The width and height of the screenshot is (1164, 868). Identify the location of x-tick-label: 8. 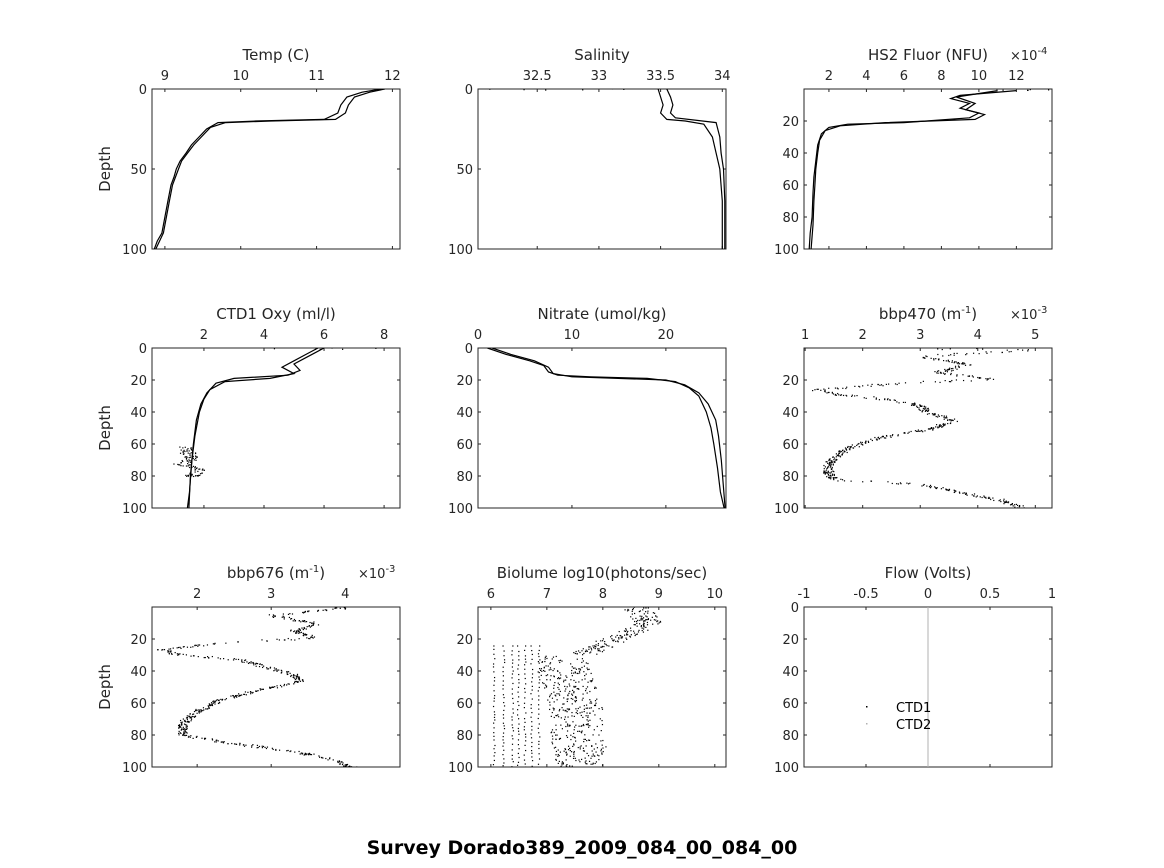
(603, 594).